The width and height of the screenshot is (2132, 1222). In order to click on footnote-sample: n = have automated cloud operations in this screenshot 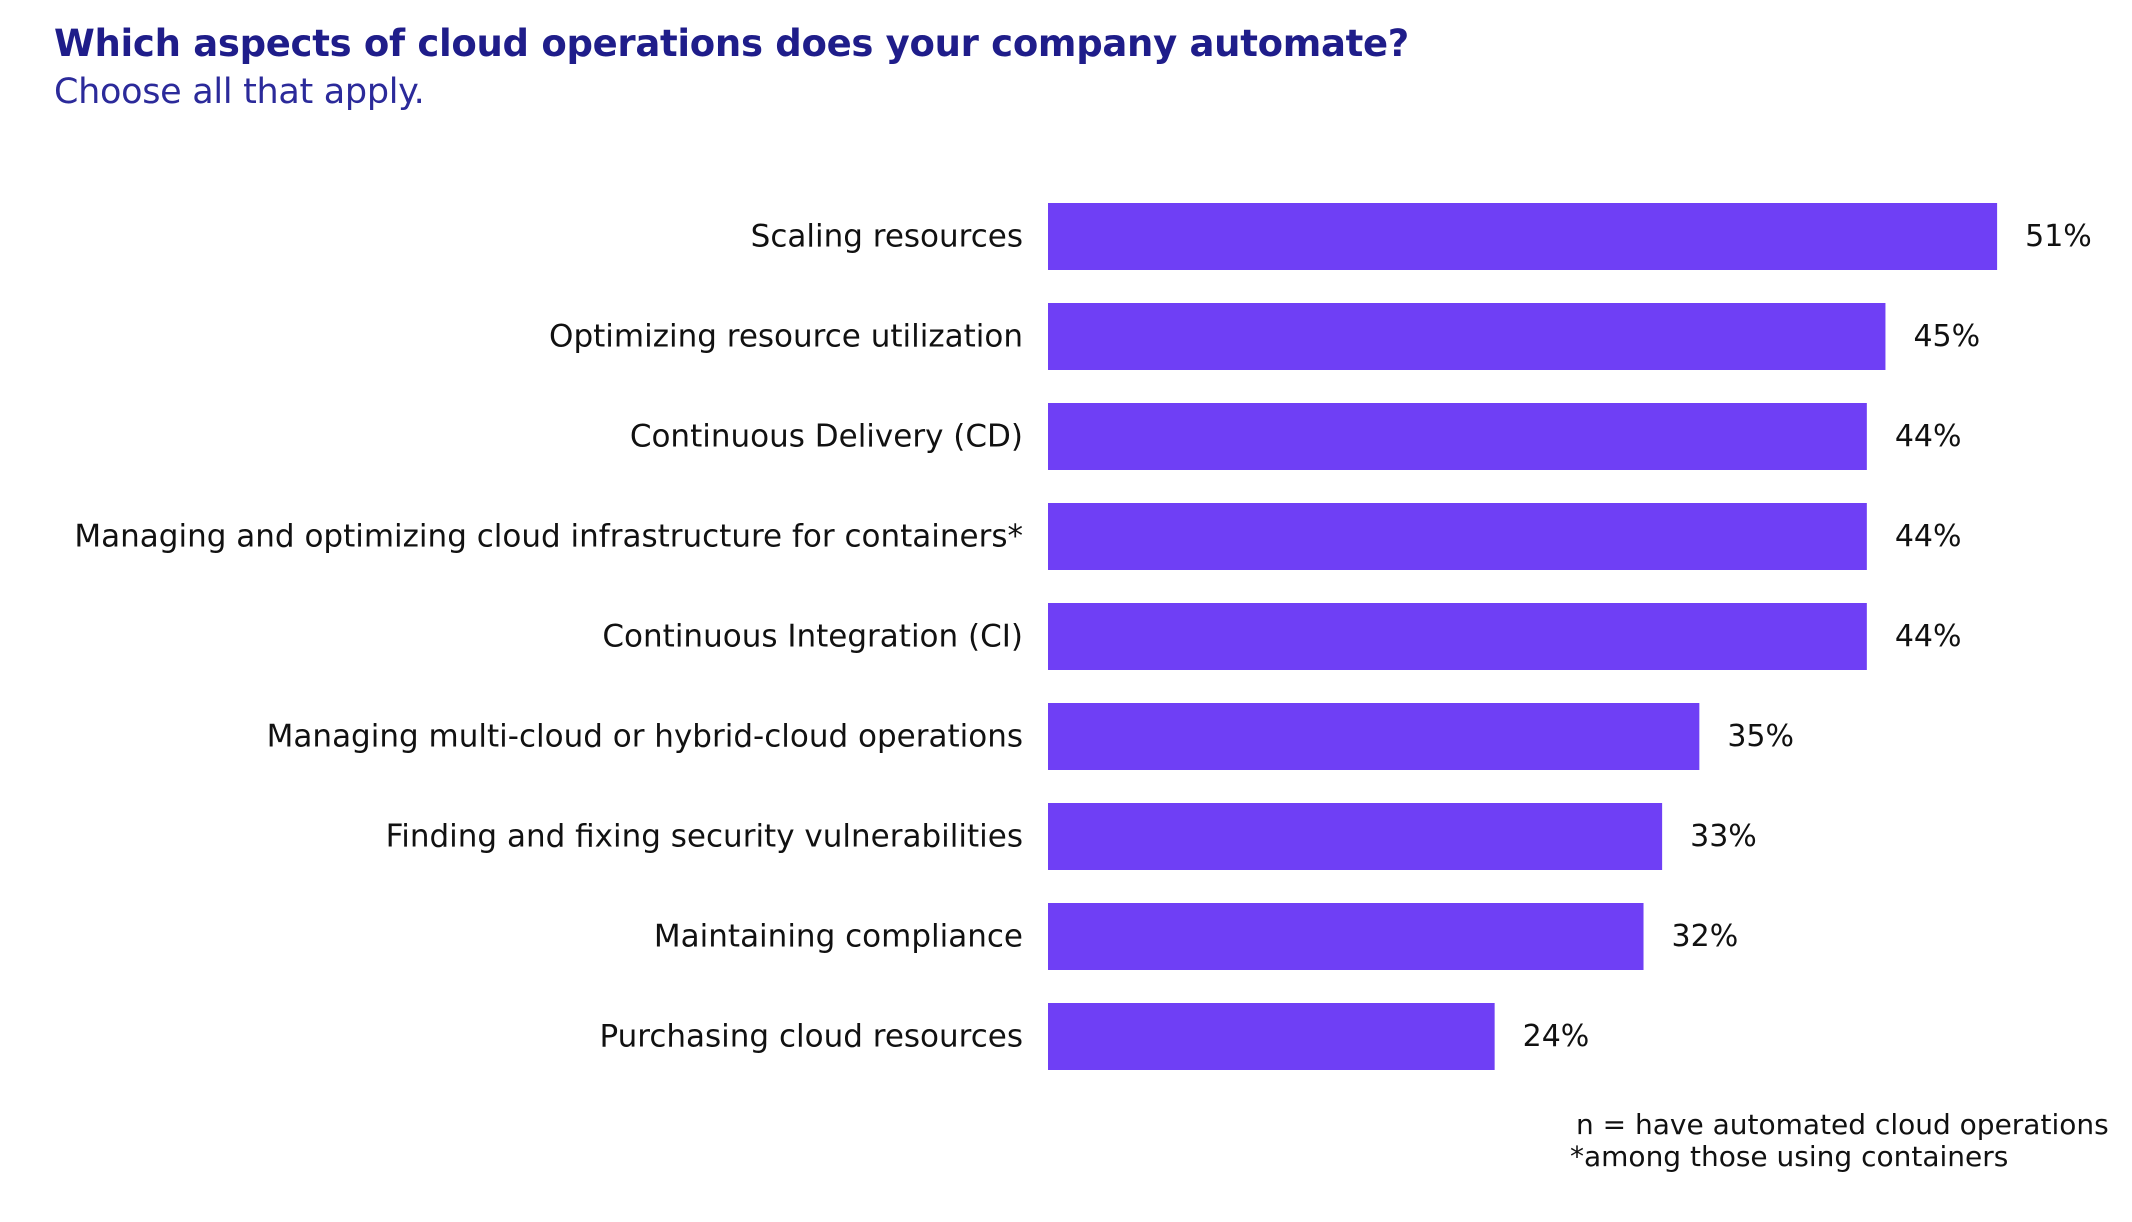, I will do `click(1842, 1124)`.